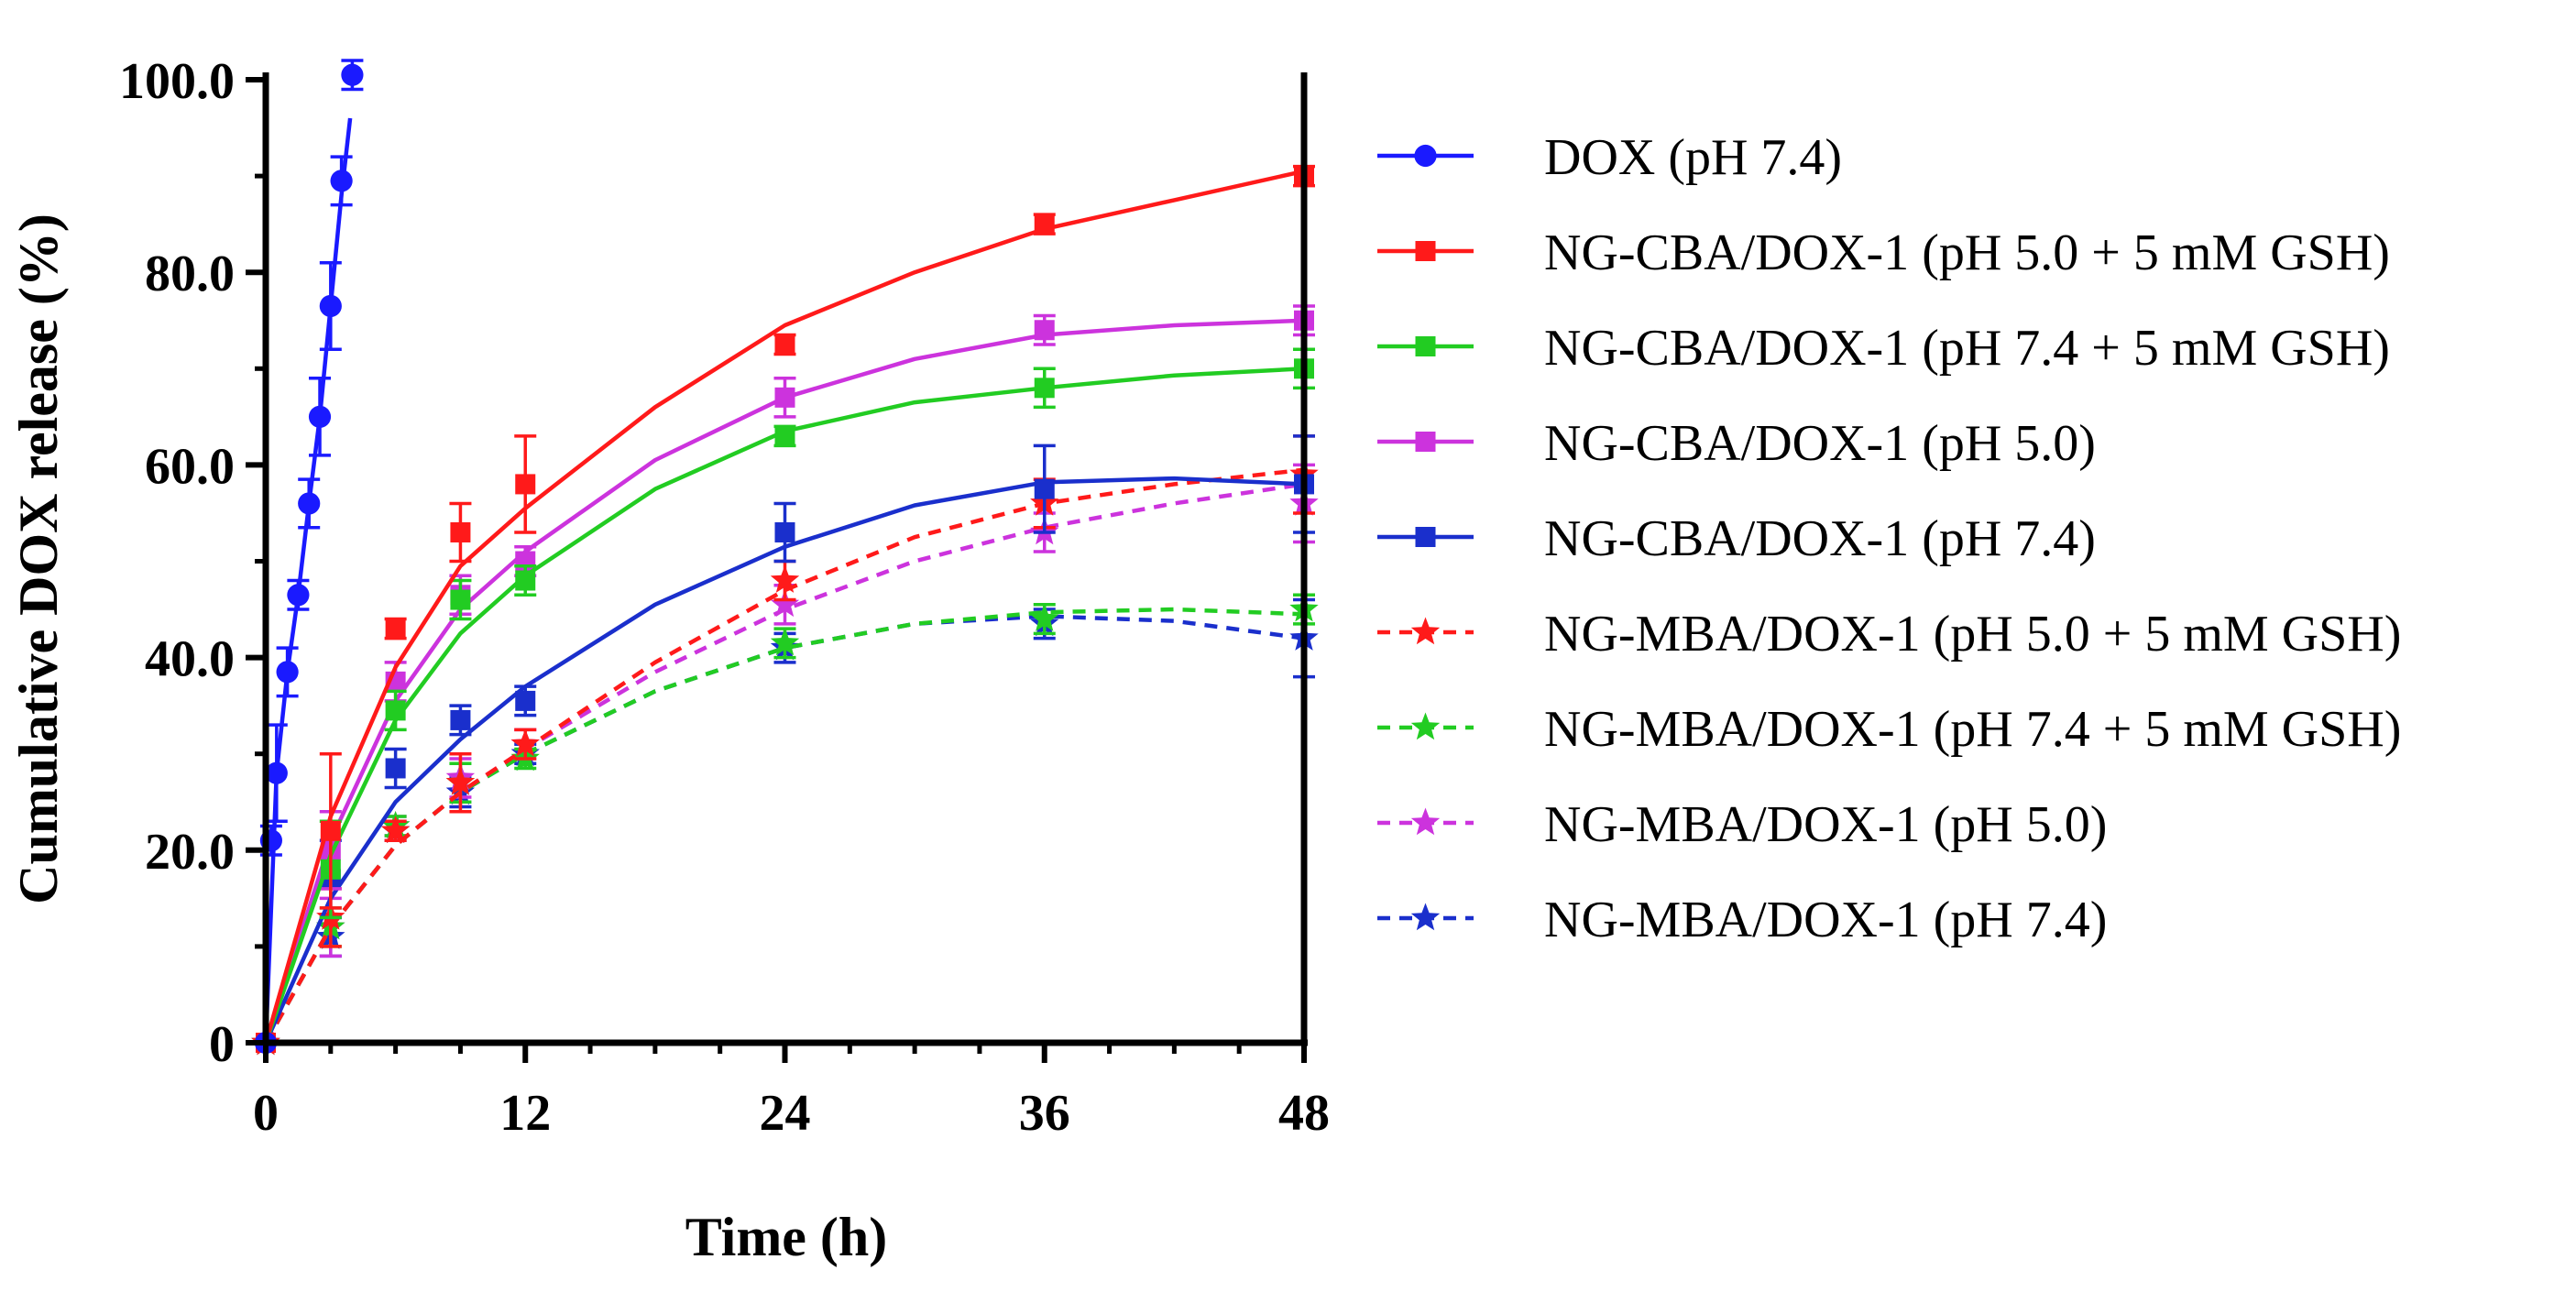 The image size is (2576, 1292). I want to click on legend-label: NG-CBA/DOX-1 (pH 7.4 + 5 mM GSH), so click(1967, 348).